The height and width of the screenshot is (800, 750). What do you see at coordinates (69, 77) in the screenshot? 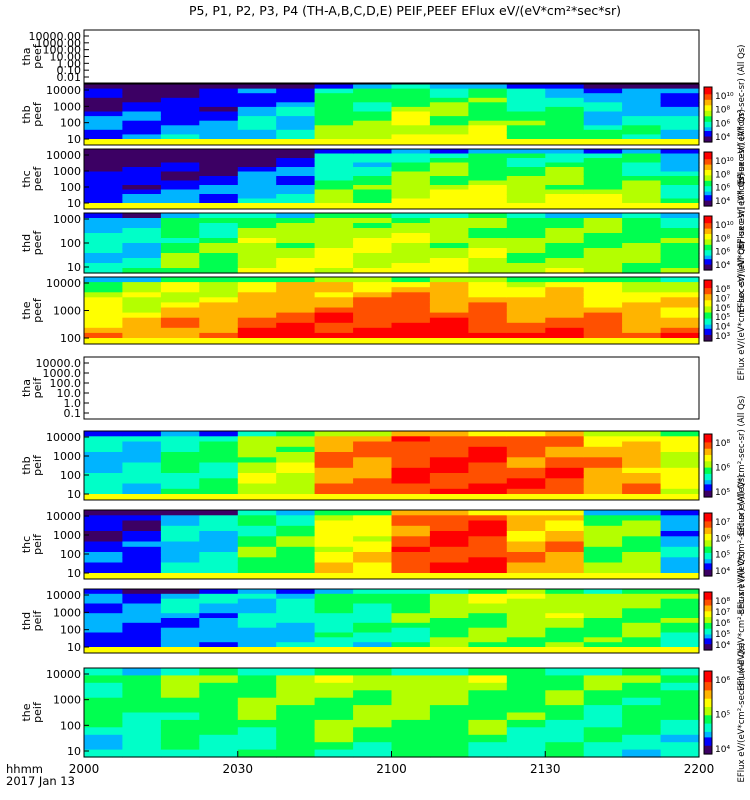
I see `y-tick-label: 0.01` at bounding box center [69, 77].